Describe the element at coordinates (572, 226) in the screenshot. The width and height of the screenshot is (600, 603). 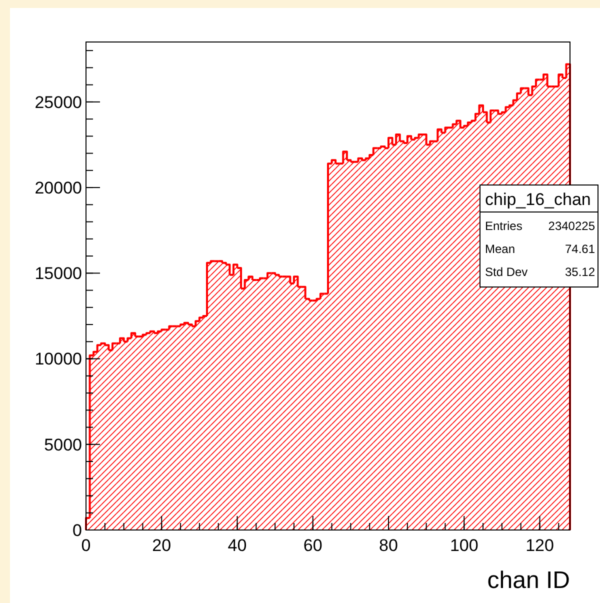
I see `annotation: 2340225` at that location.